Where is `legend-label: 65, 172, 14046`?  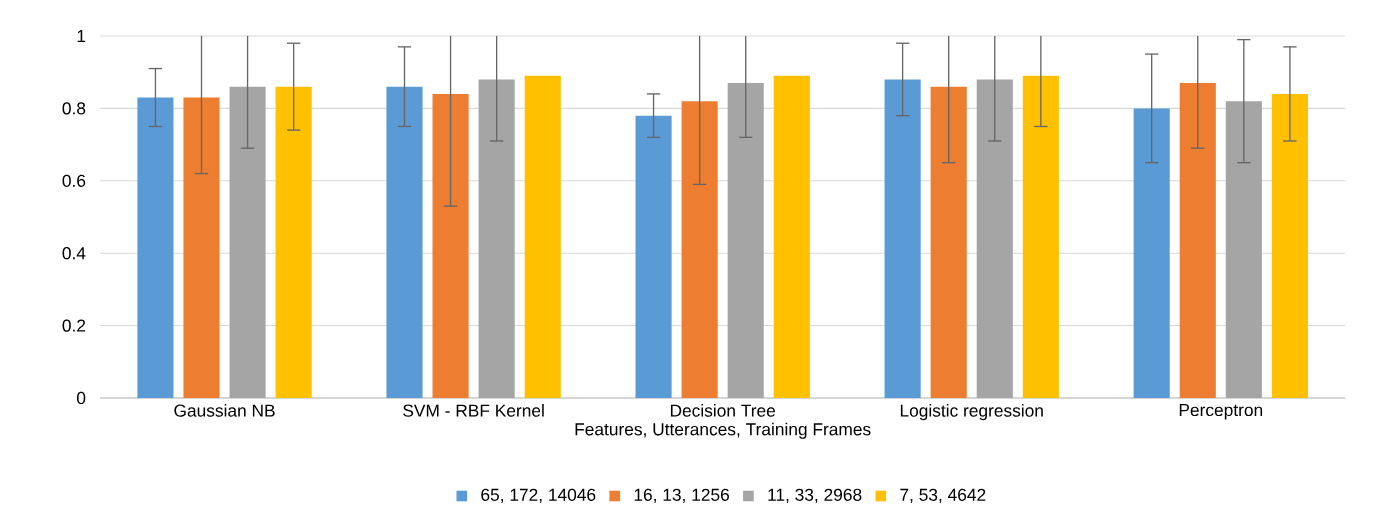 legend-label: 65, 172, 14046 is located at coordinates (538, 495).